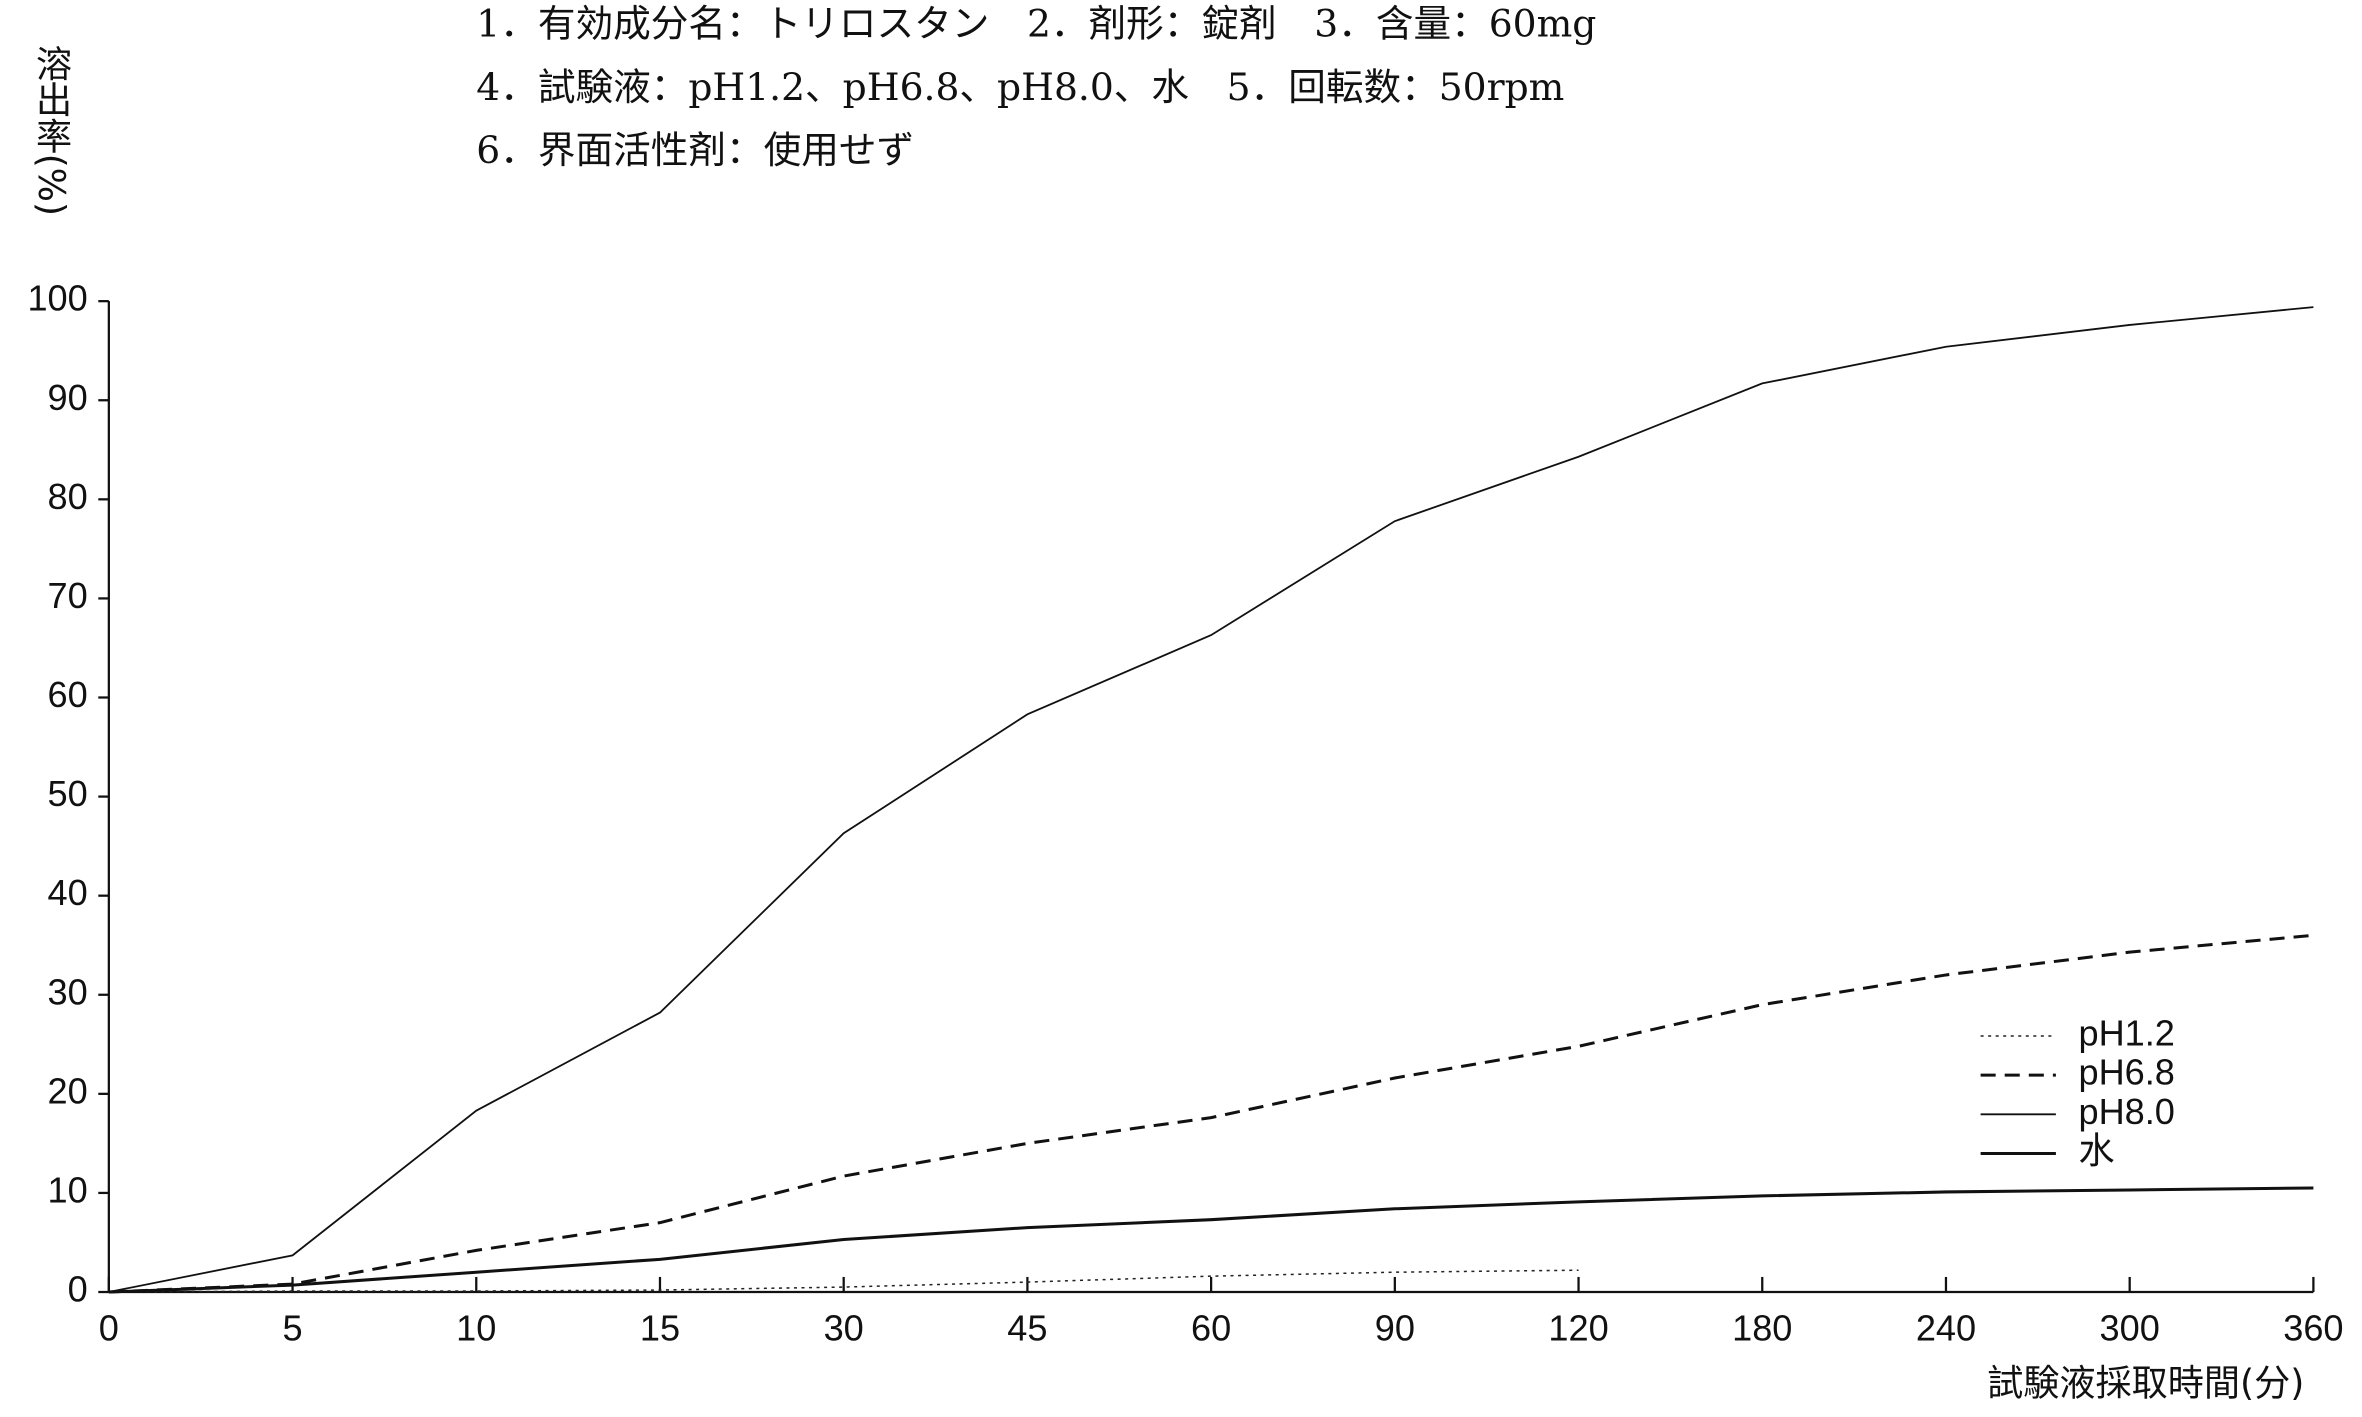  I want to click on y-tick-label: 60, so click(68, 694).